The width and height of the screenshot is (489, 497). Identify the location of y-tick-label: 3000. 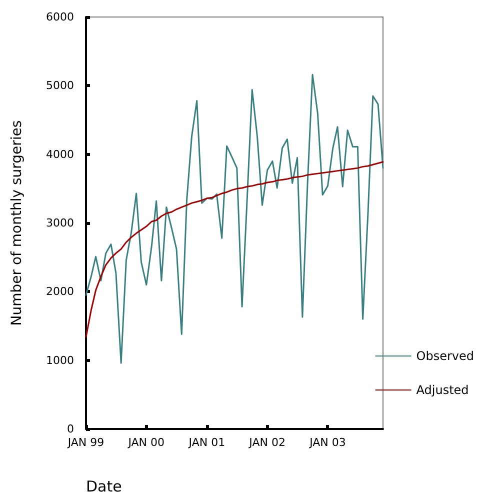
(60, 223).